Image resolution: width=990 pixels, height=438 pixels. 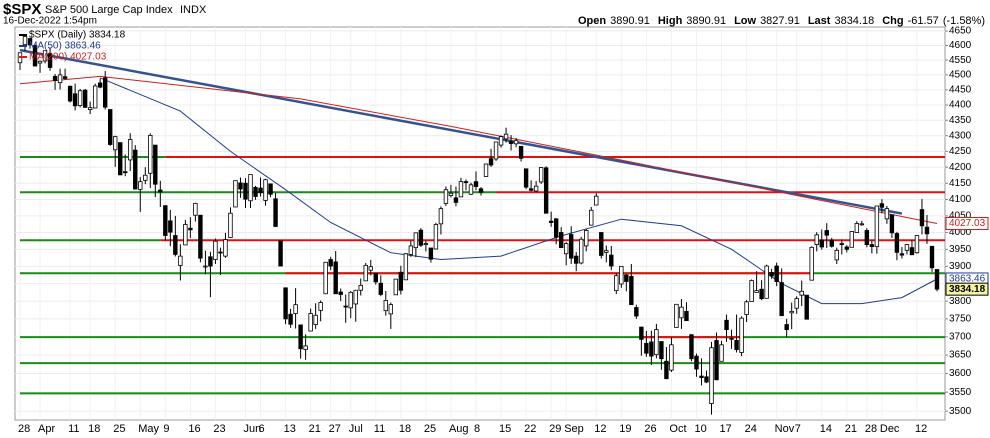 I want to click on y-tick-label: 4050, so click(x=960, y=216).